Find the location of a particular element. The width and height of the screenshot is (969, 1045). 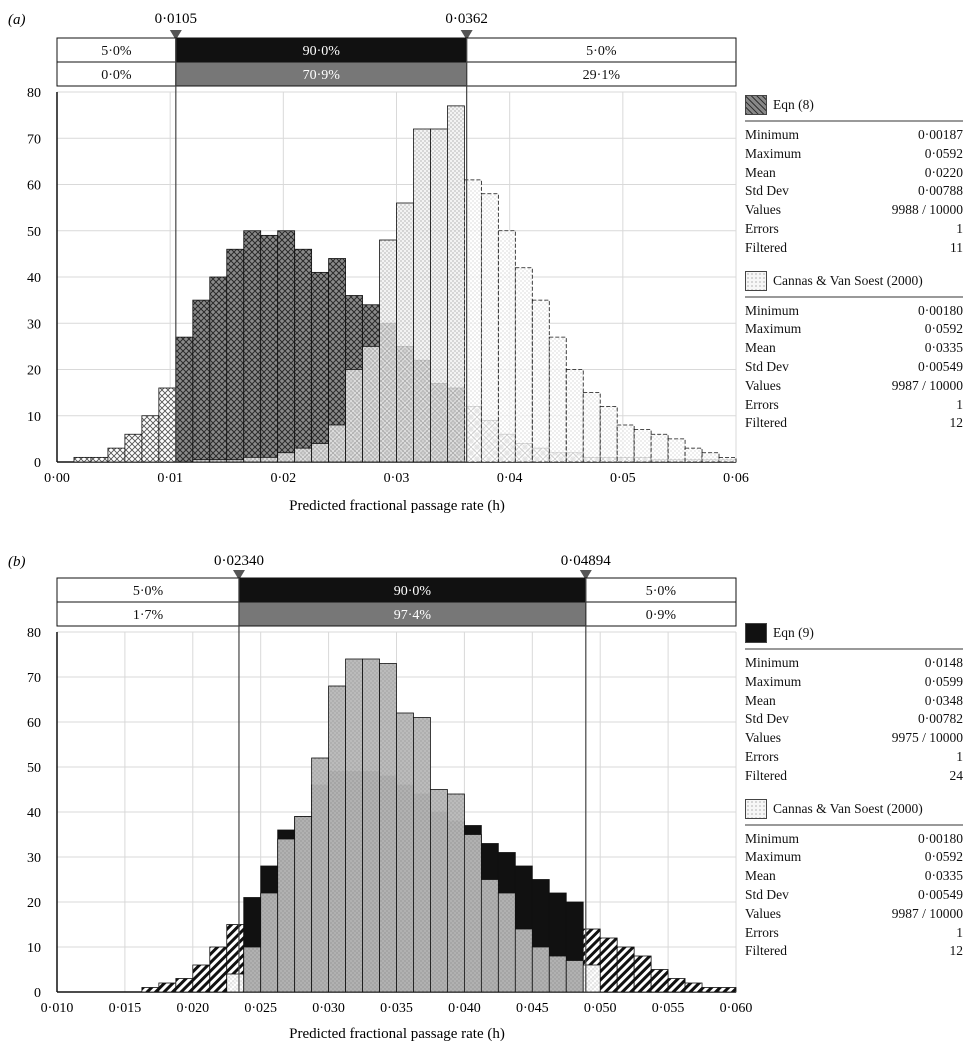

panel-b-stat-label: Maximum is located at coordinates (773, 857).